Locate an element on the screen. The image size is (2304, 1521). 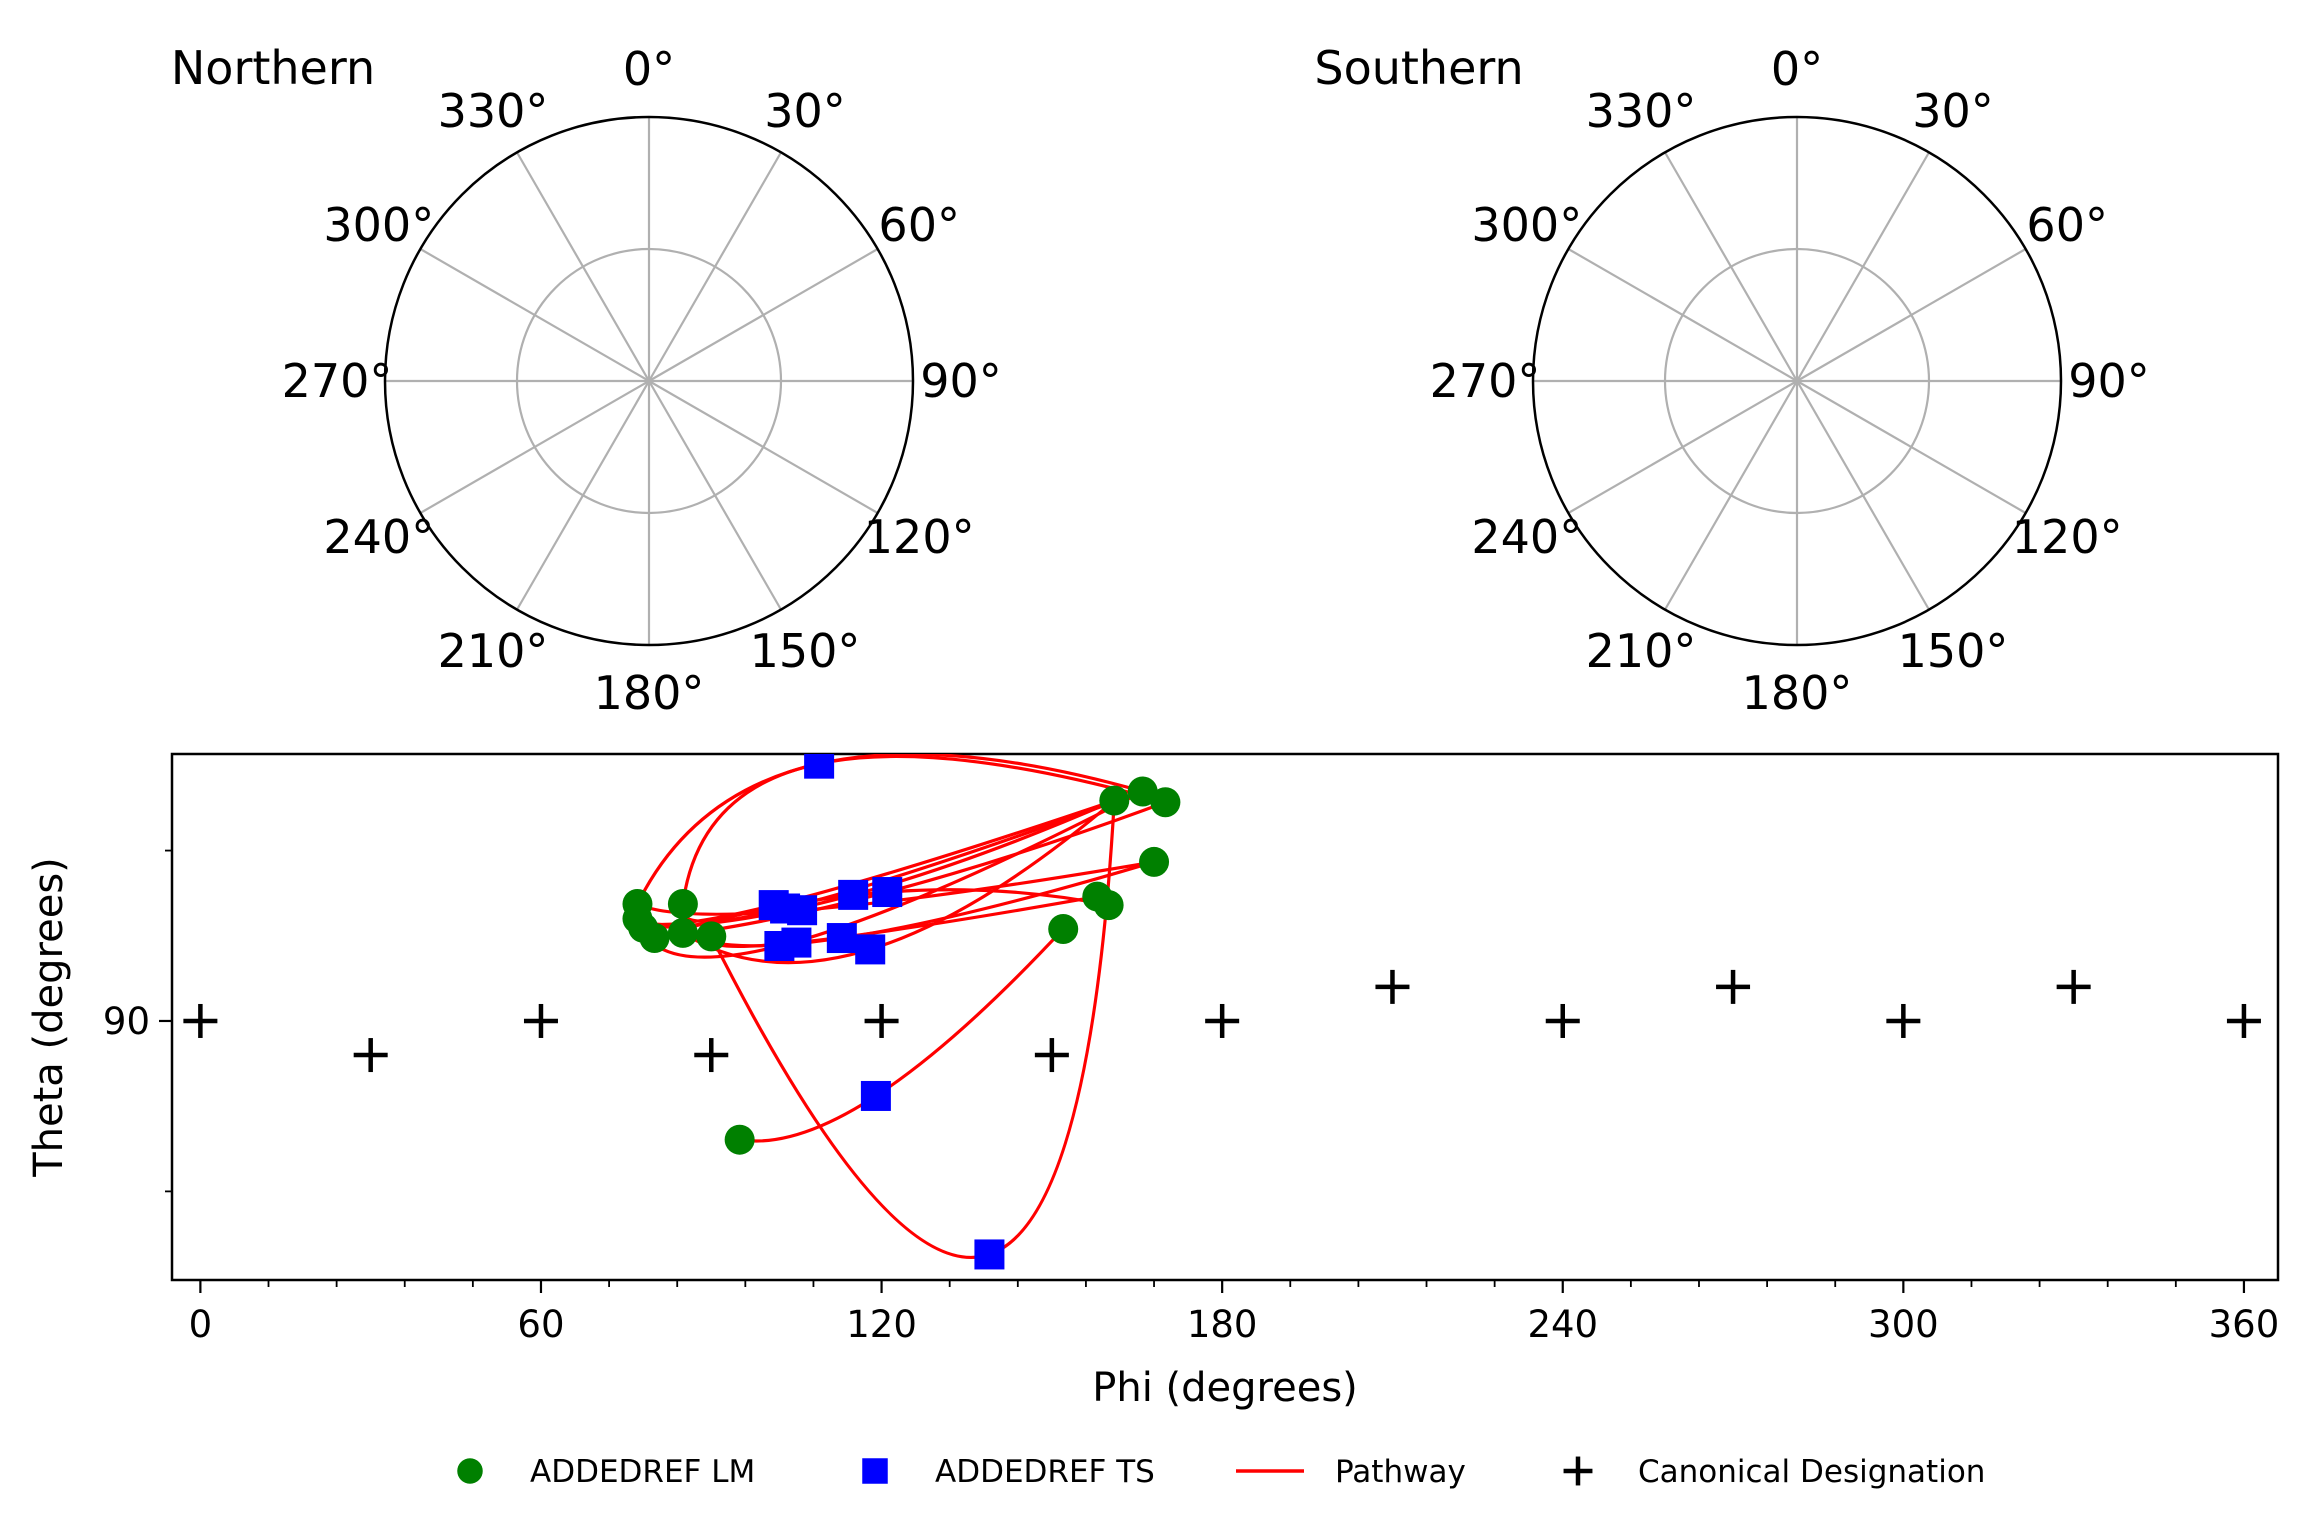
x-tick-label: 180 is located at coordinates (1222, 1324).